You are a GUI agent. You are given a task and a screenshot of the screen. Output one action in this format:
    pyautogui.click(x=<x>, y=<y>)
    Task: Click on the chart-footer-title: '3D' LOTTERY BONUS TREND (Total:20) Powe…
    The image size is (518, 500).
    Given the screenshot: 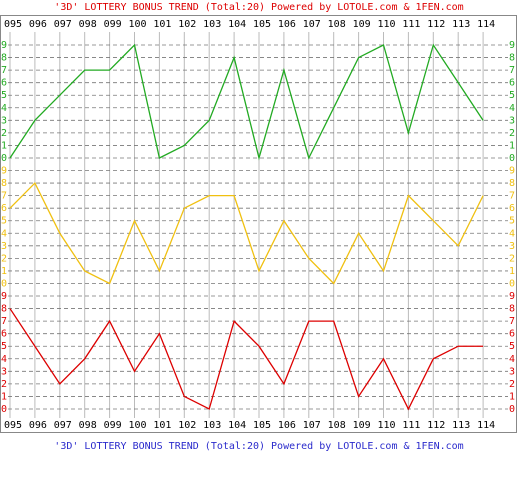 What is the action you would take?
    pyautogui.click(x=258, y=446)
    